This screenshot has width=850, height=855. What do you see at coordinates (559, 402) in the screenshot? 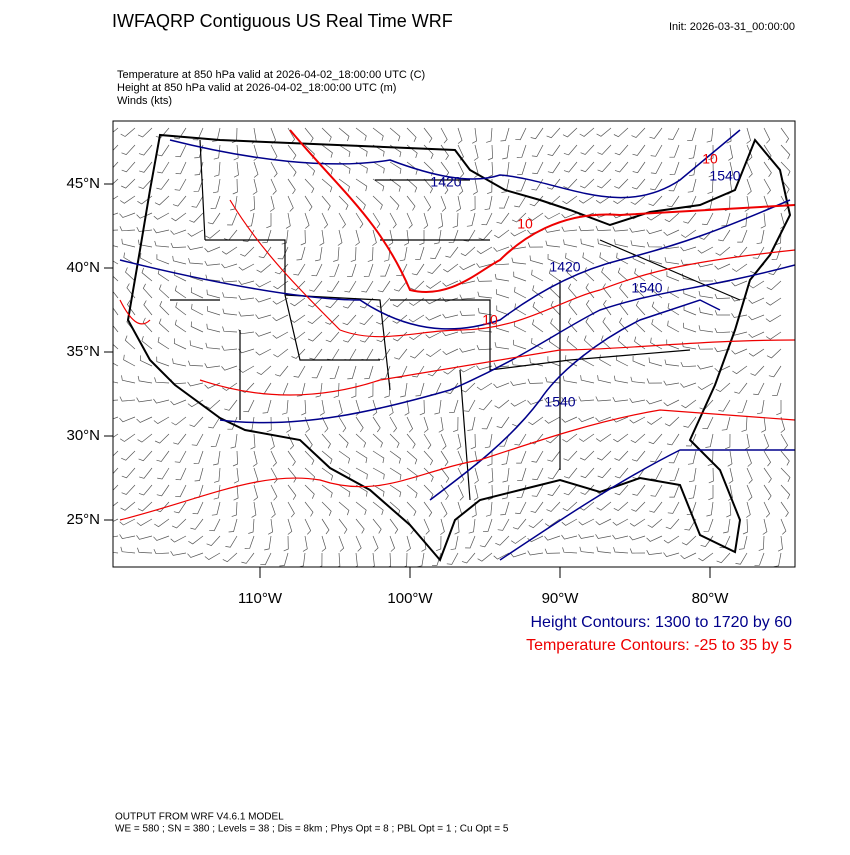
I see `contour-label: 1540` at bounding box center [559, 402].